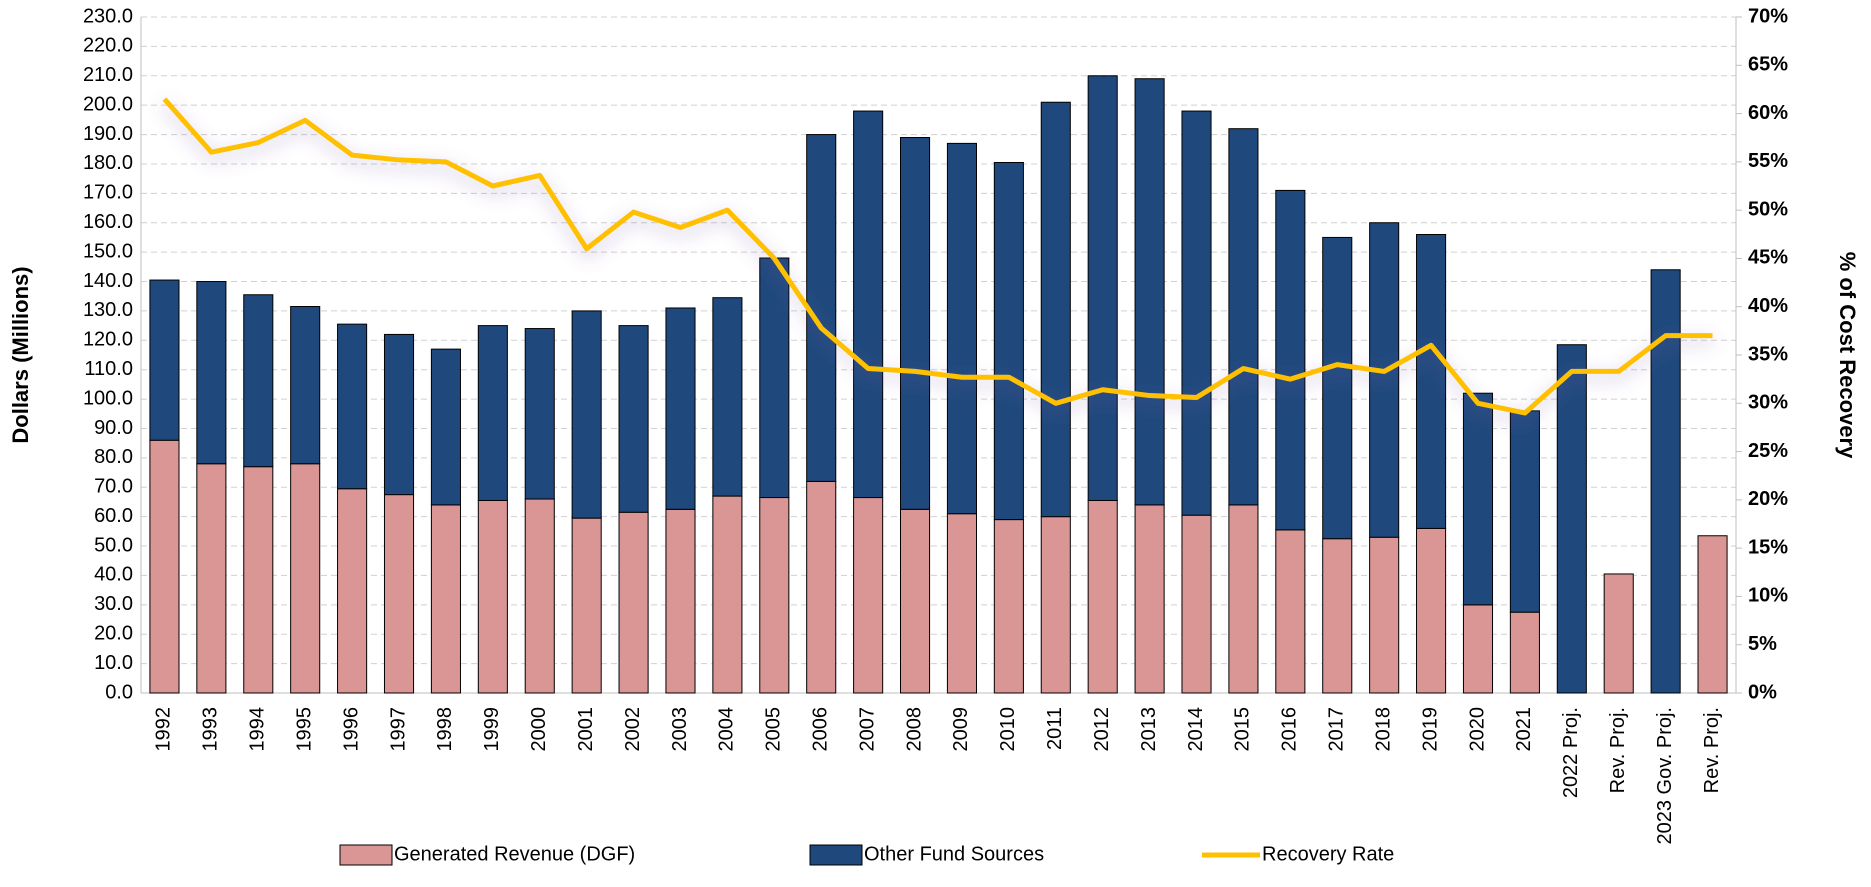 The height and width of the screenshot is (887, 1871). What do you see at coordinates (1665, 775) in the screenshot?
I see `x-tick-label: 2023 Gov. Proj.` at bounding box center [1665, 775].